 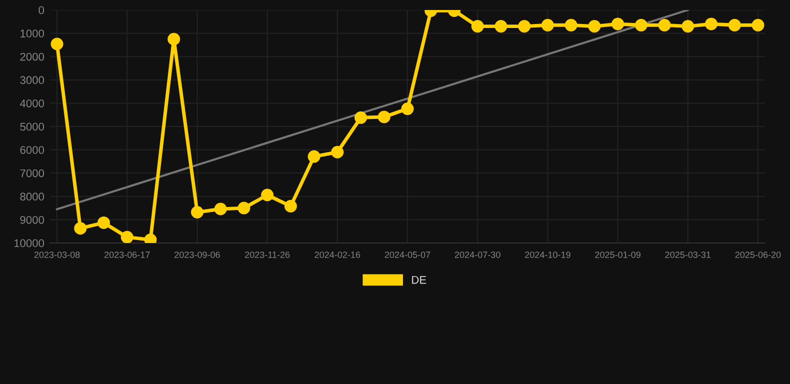 I want to click on y-tick-label: 3000, so click(x=32, y=80).